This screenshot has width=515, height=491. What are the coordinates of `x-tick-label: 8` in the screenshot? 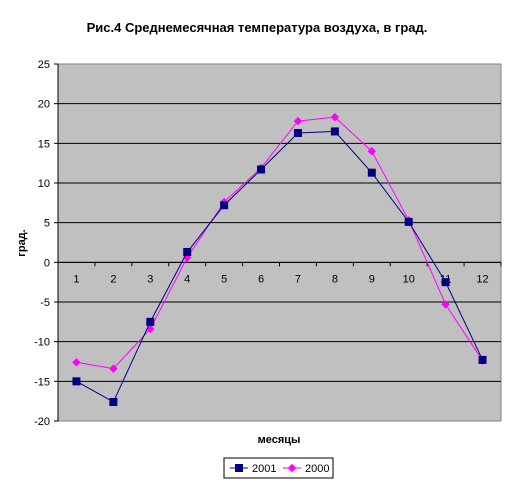 It's located at (335, 279).